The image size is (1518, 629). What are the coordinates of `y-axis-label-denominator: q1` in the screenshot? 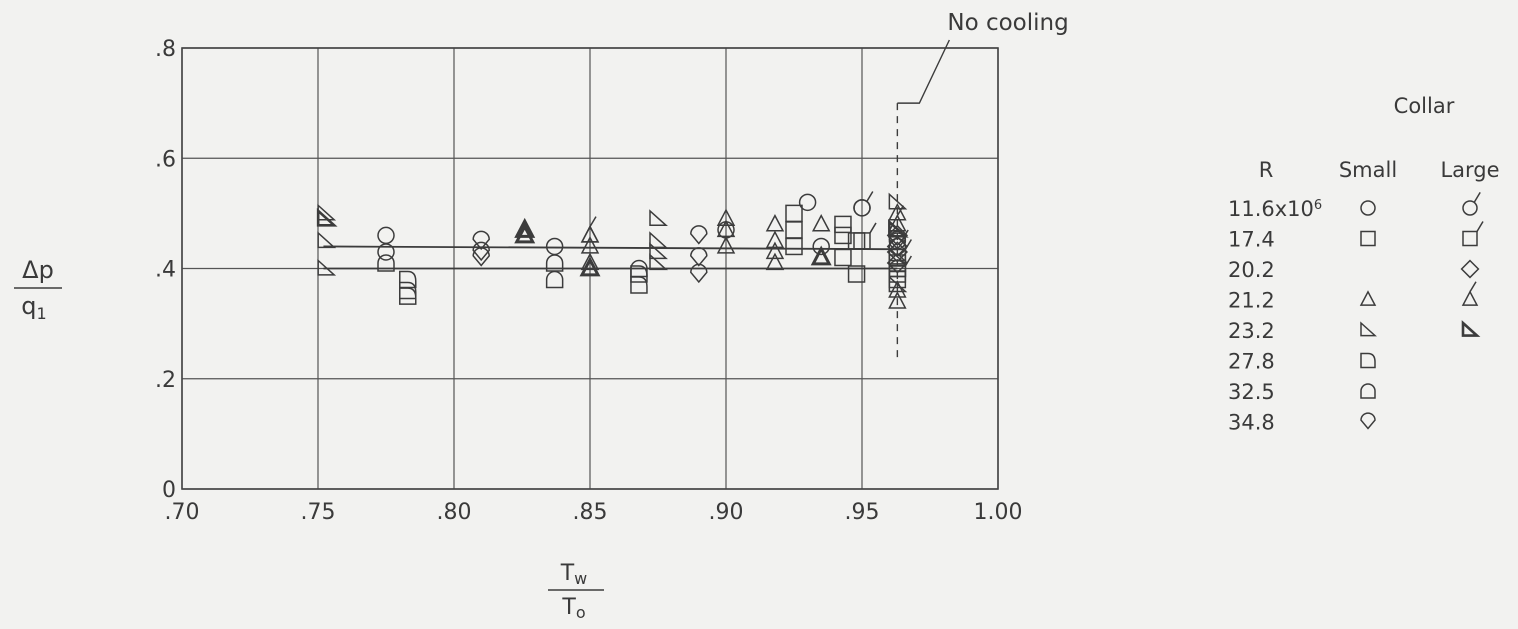 It's located at (33, 307).